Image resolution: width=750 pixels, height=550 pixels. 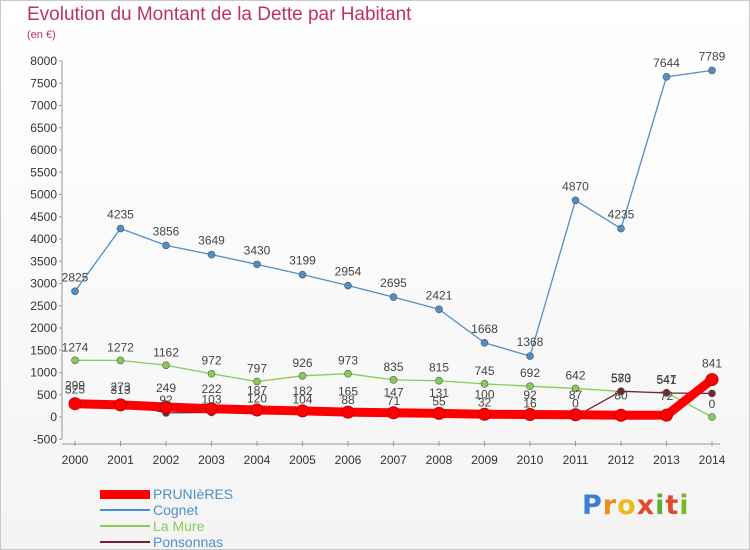 What do you see at coordinates (179, 526) in the screenshot?
I see `legend-label: La Mure` at bounding box center [179, 526].